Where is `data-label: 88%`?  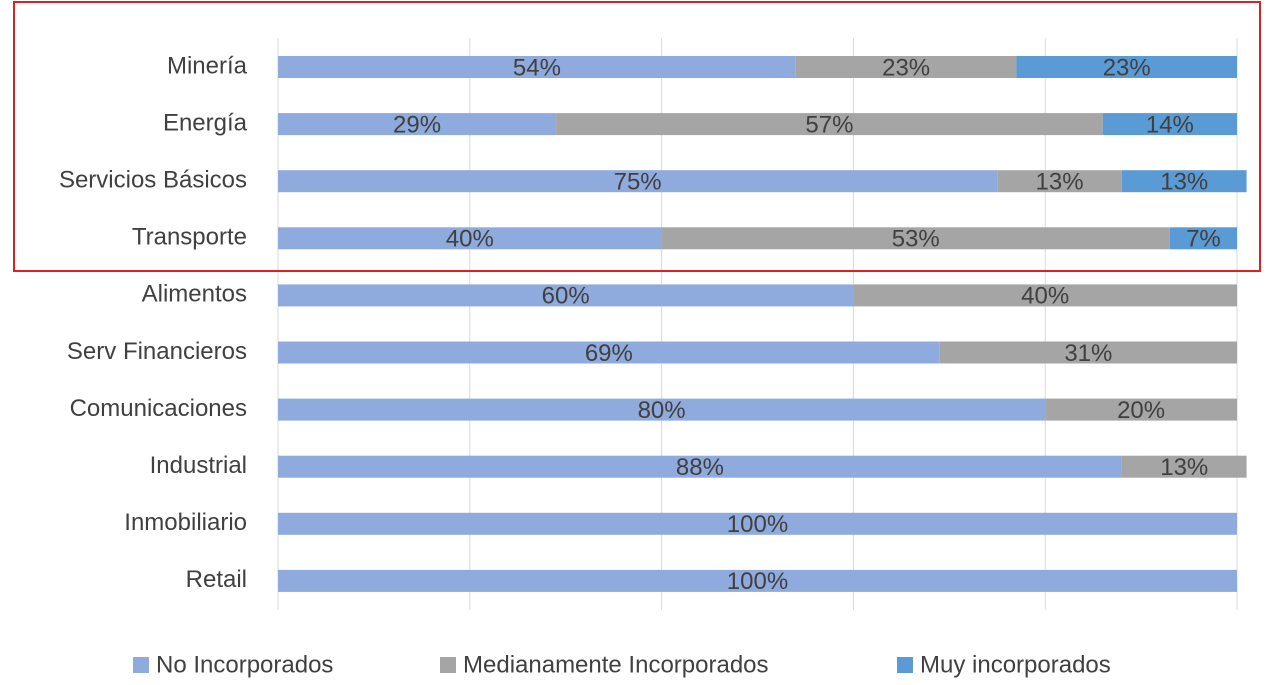 data-label: 88% is located at coordinates (700, 467).